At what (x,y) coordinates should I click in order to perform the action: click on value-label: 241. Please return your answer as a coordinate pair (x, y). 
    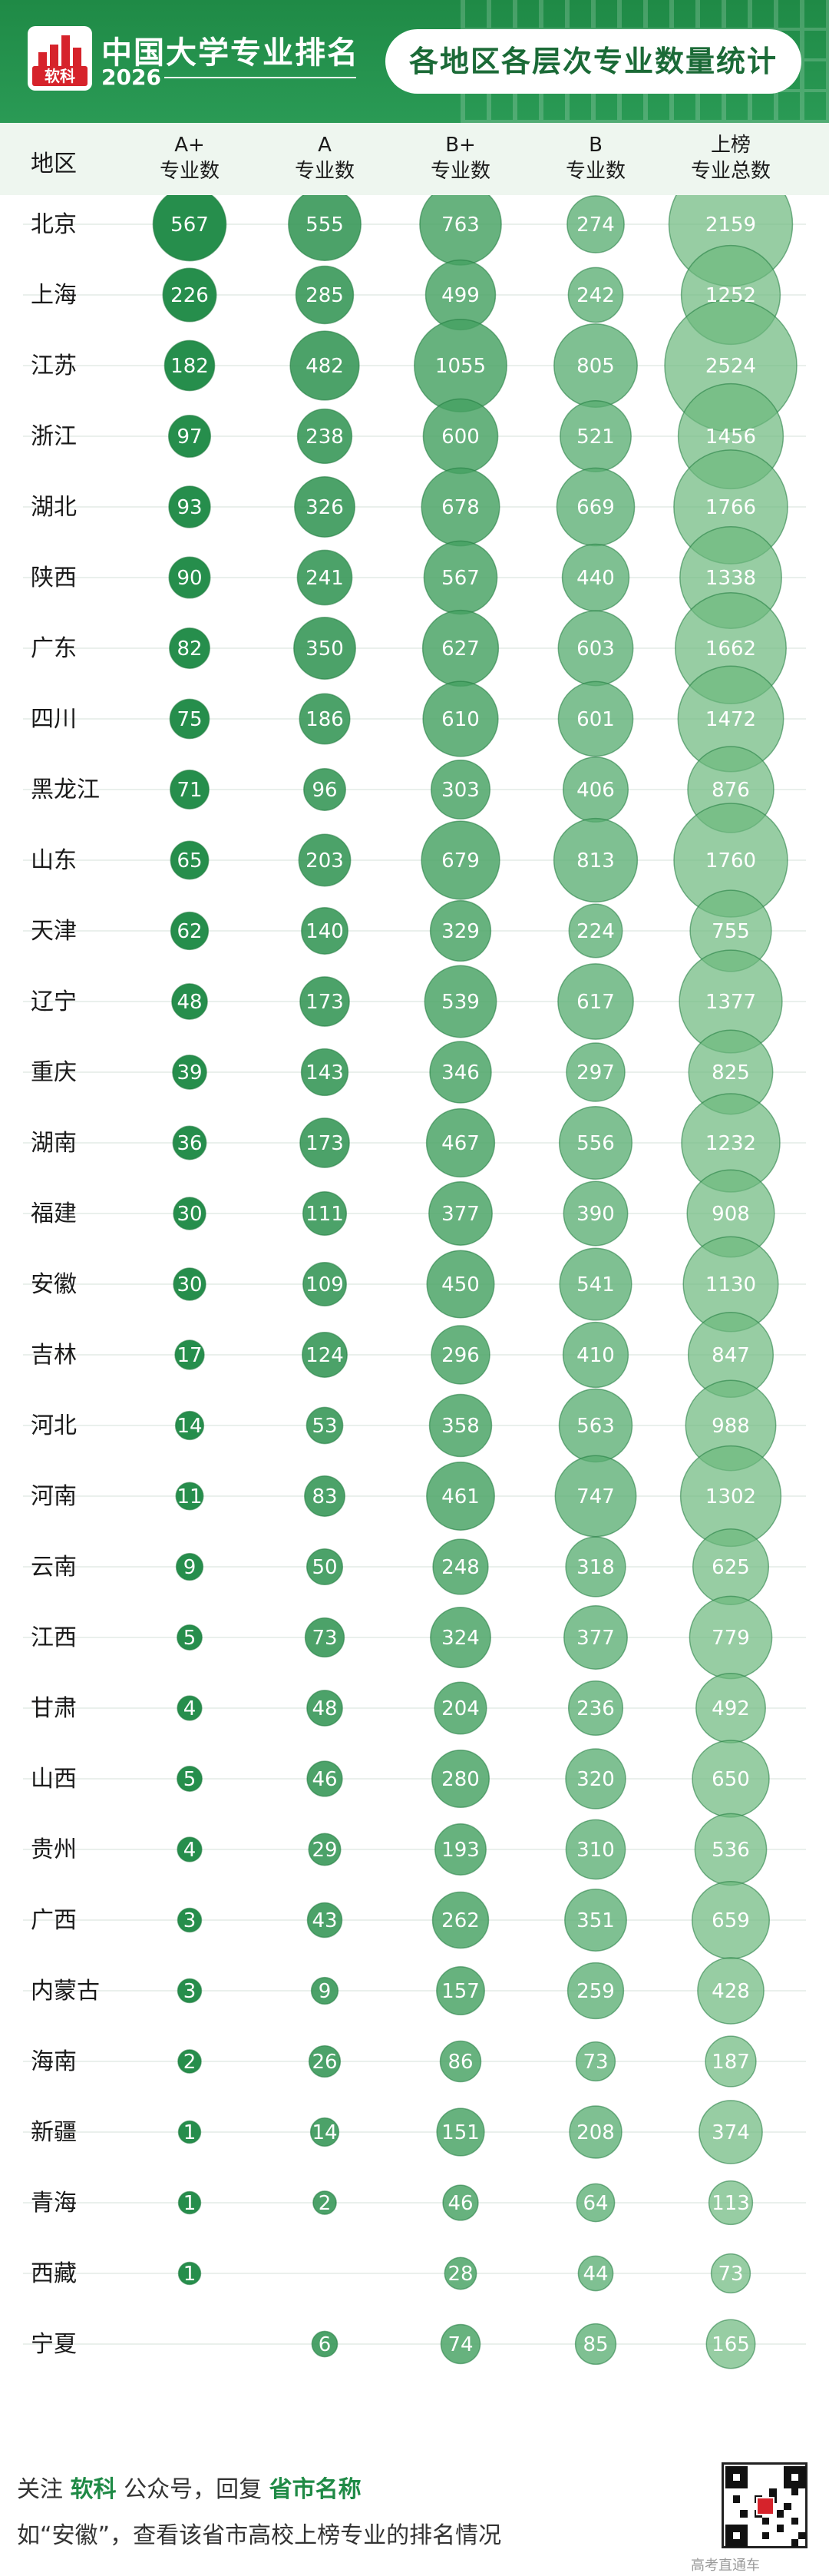
    Looking at the image, I should click on (325, 578).